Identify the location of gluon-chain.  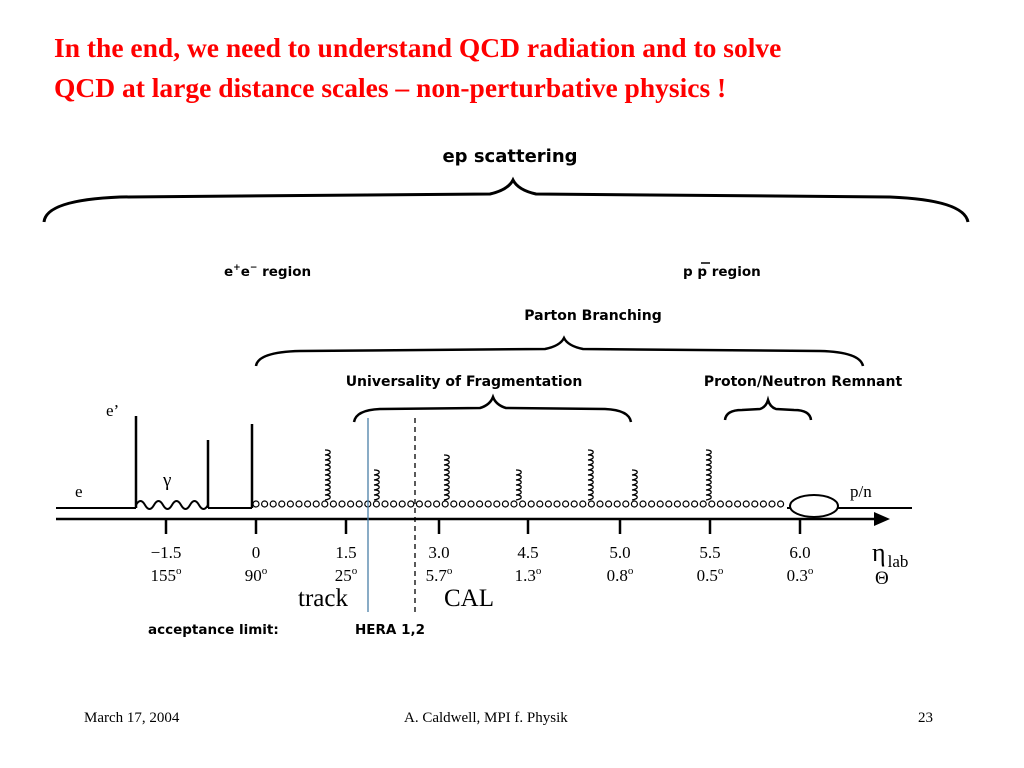
(518, 504).